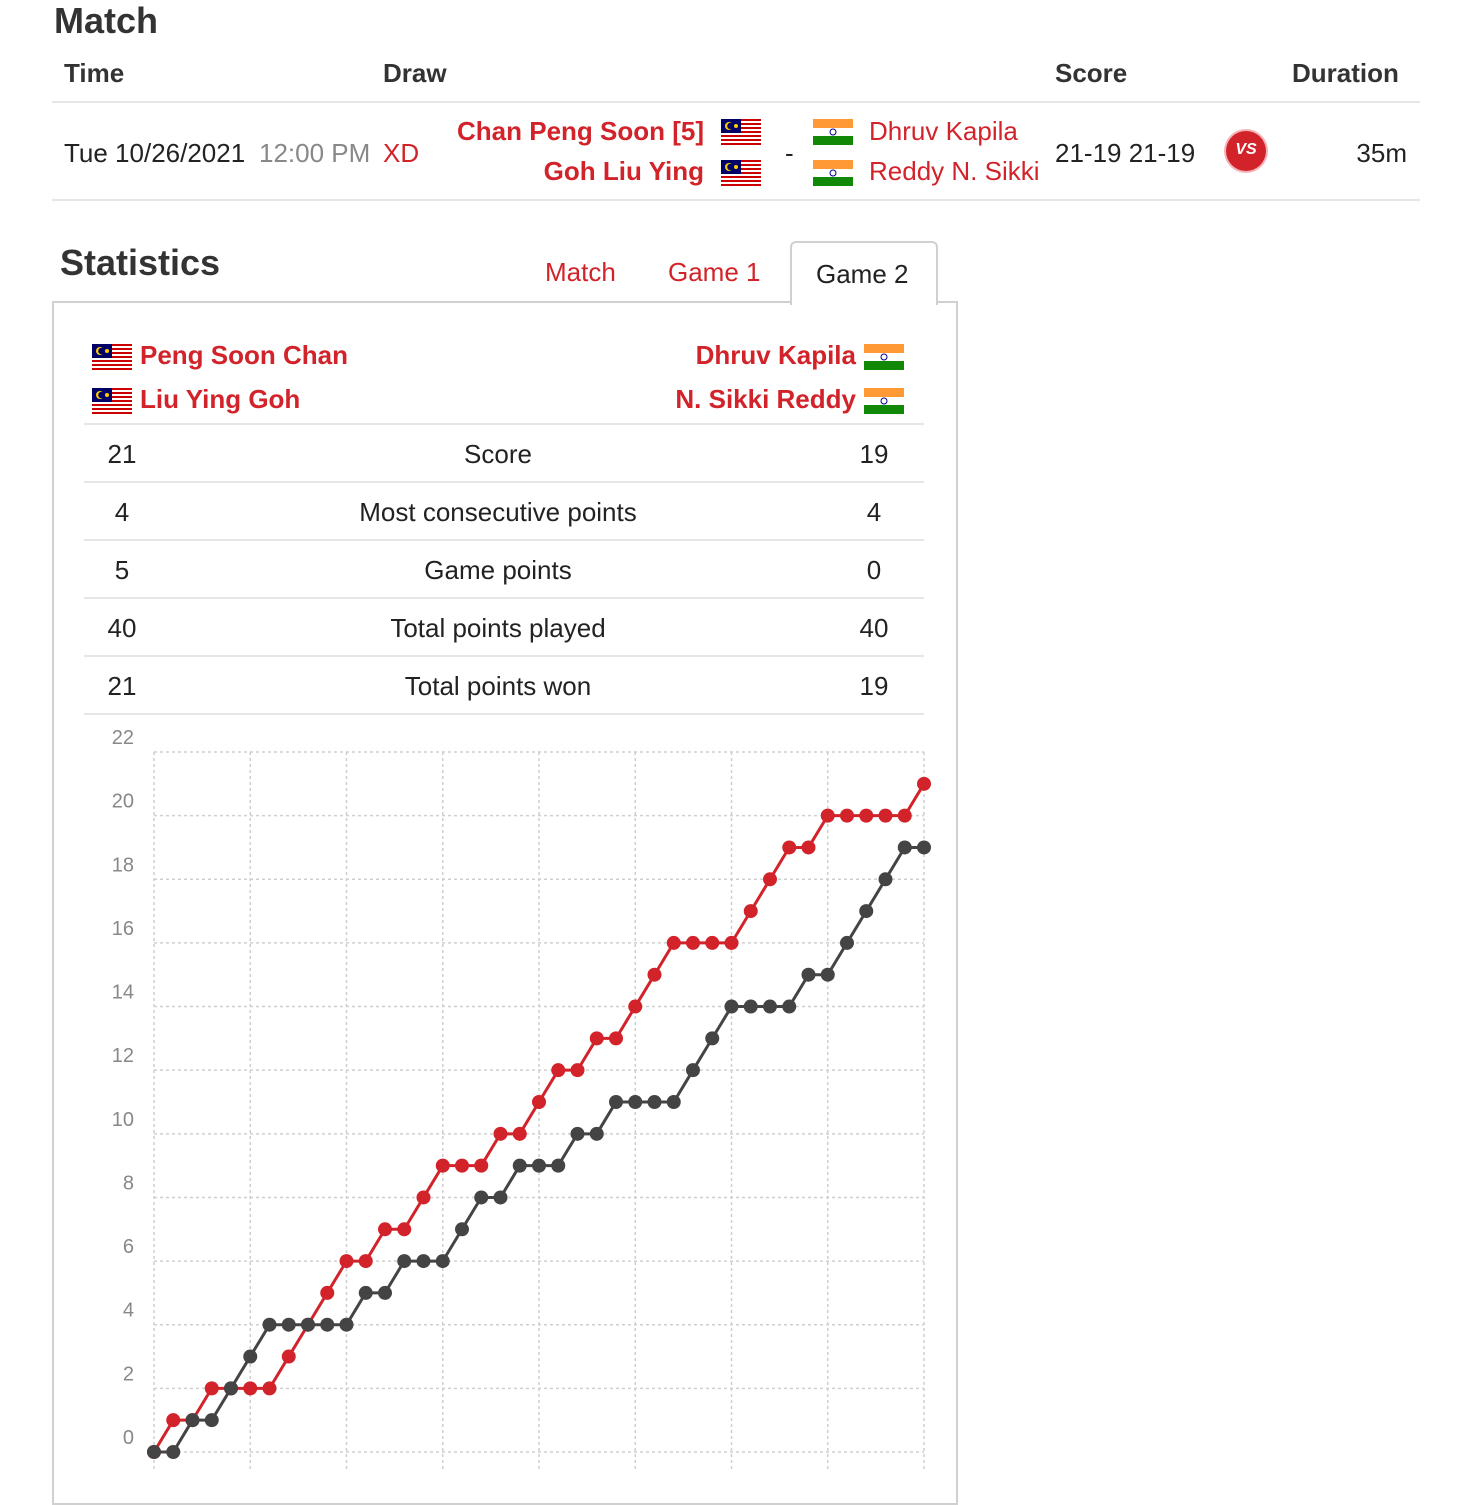  I want to click on stat-right-value: 0, so click(874, 570).